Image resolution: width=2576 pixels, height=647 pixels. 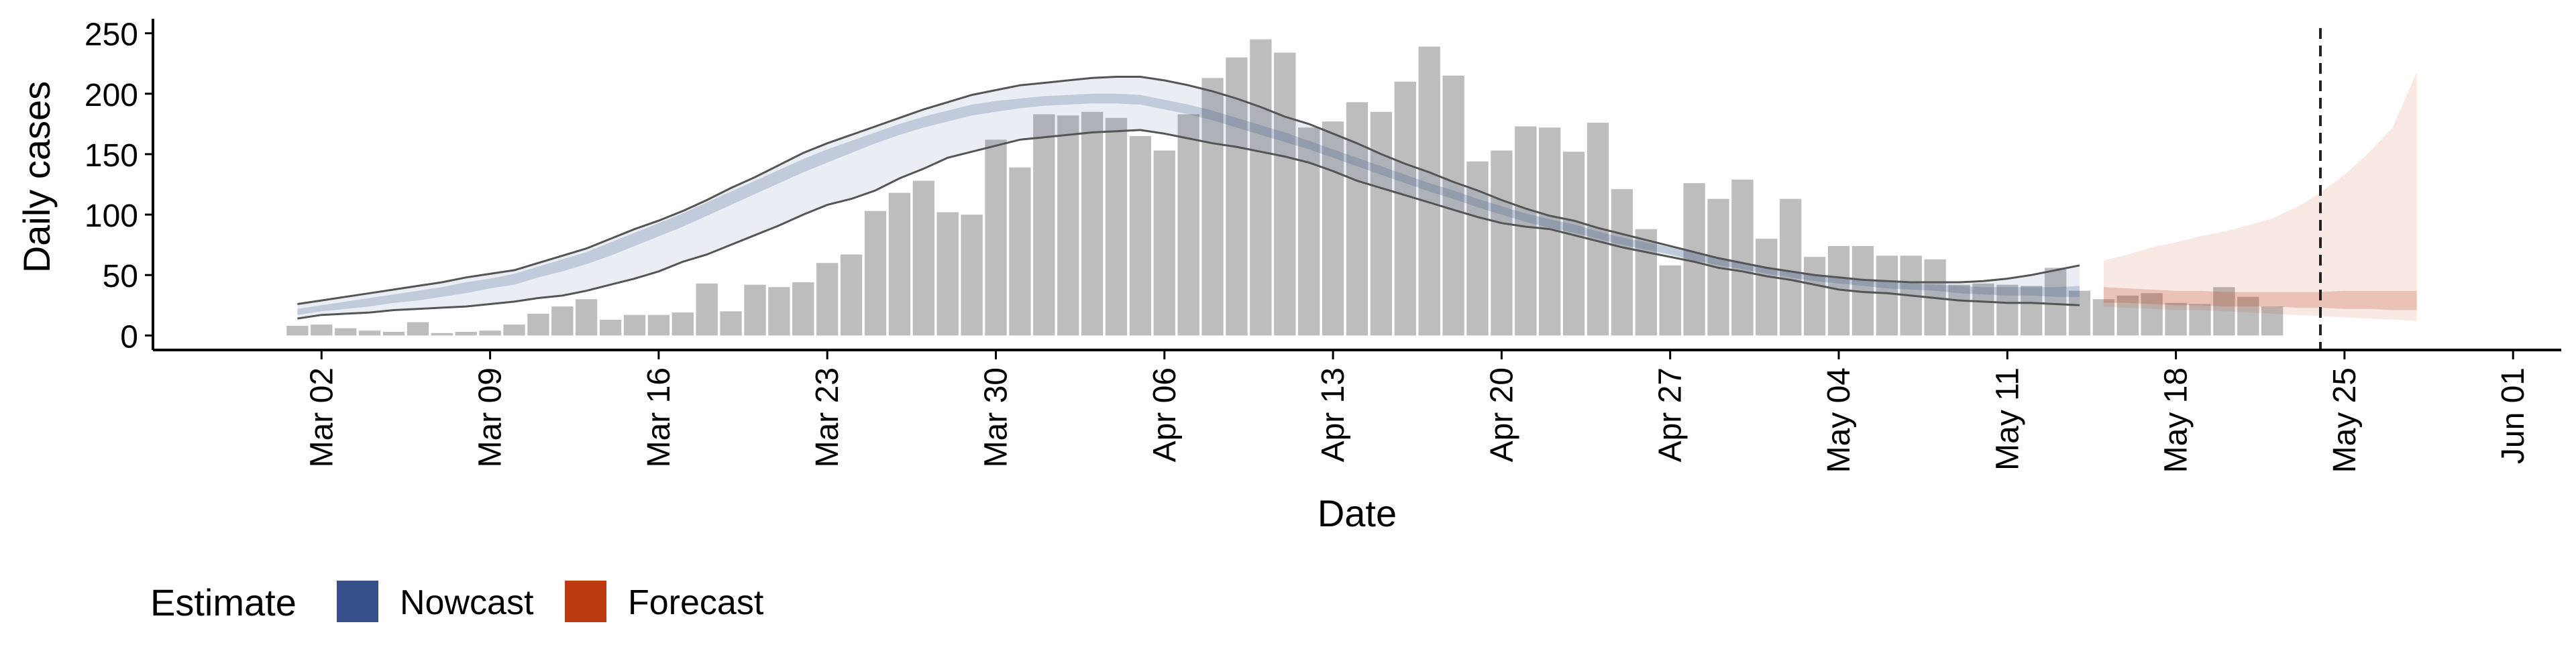 I want to click on x-tick-label: May 18, so click(x=2176, y=420).